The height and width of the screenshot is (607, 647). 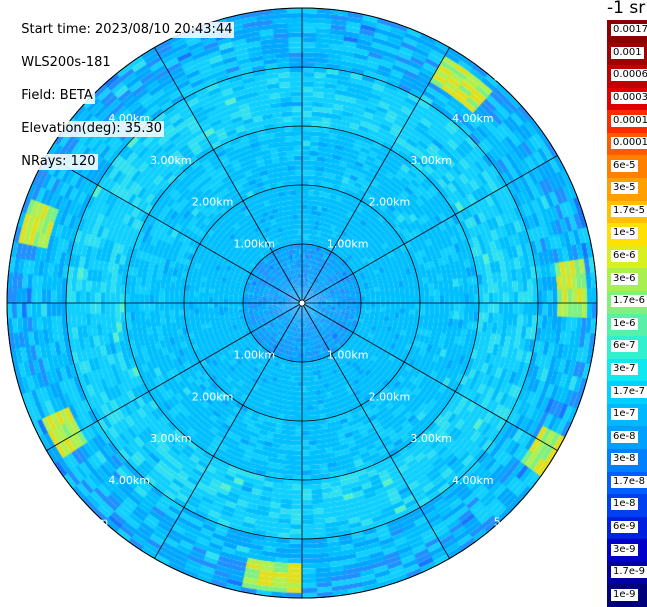 I want to click on colorbar-tick-label: 6e-9, so click(x=624, y=526).